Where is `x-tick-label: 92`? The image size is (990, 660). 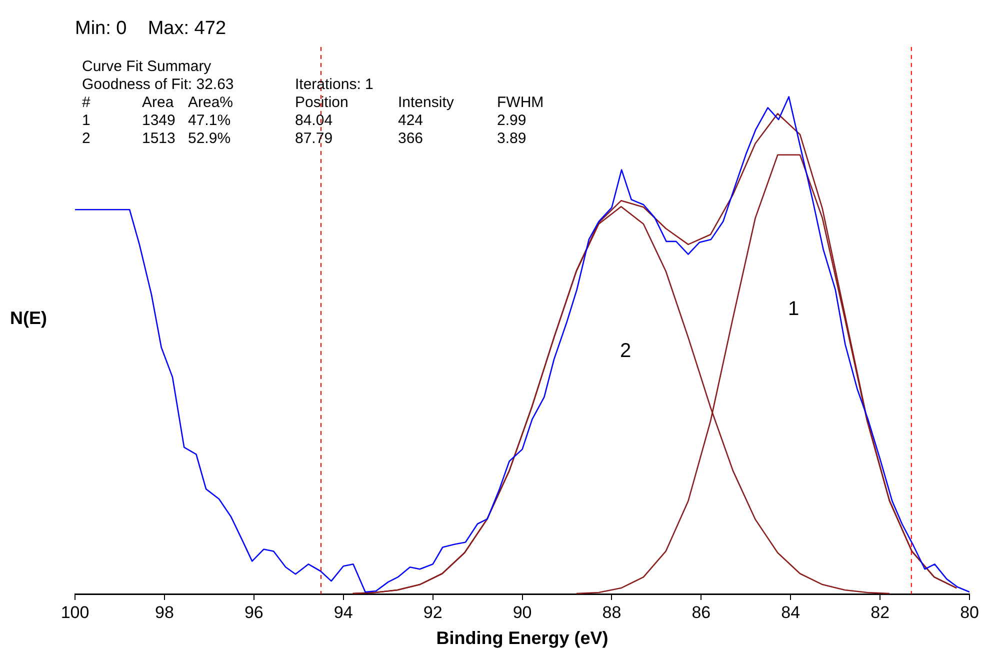
x-tick-label: 92 is located at coordinates (432, 612).